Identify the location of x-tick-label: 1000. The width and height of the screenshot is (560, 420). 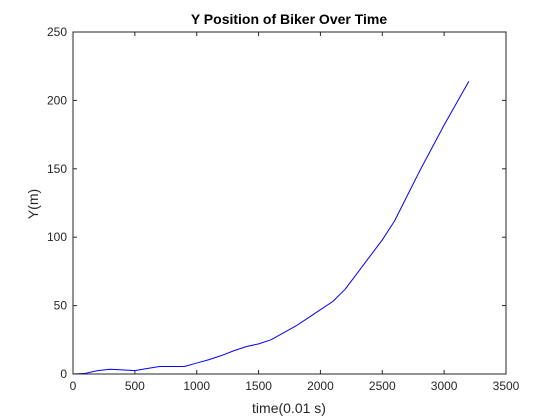
(196, 386).